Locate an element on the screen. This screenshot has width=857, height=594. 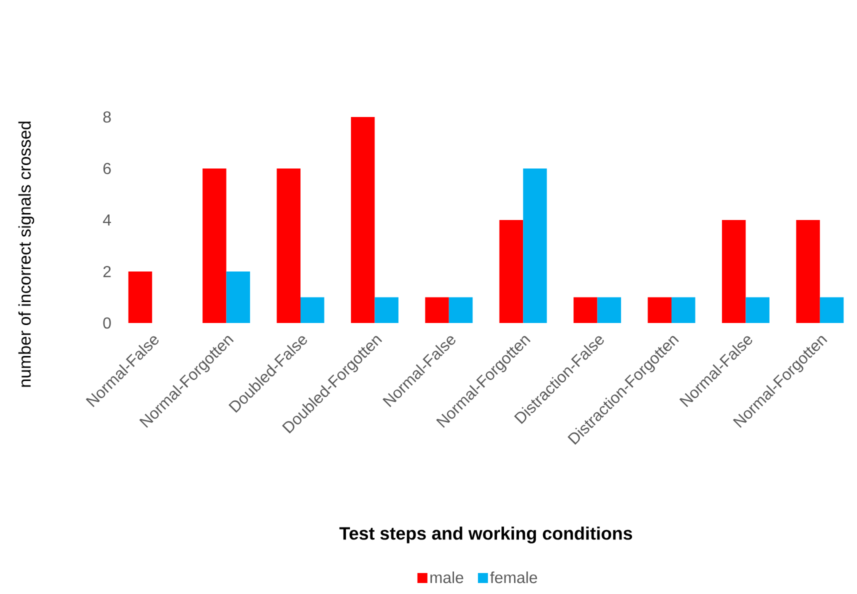
y-tick-label: 0 is located at coordinates (107, 323).